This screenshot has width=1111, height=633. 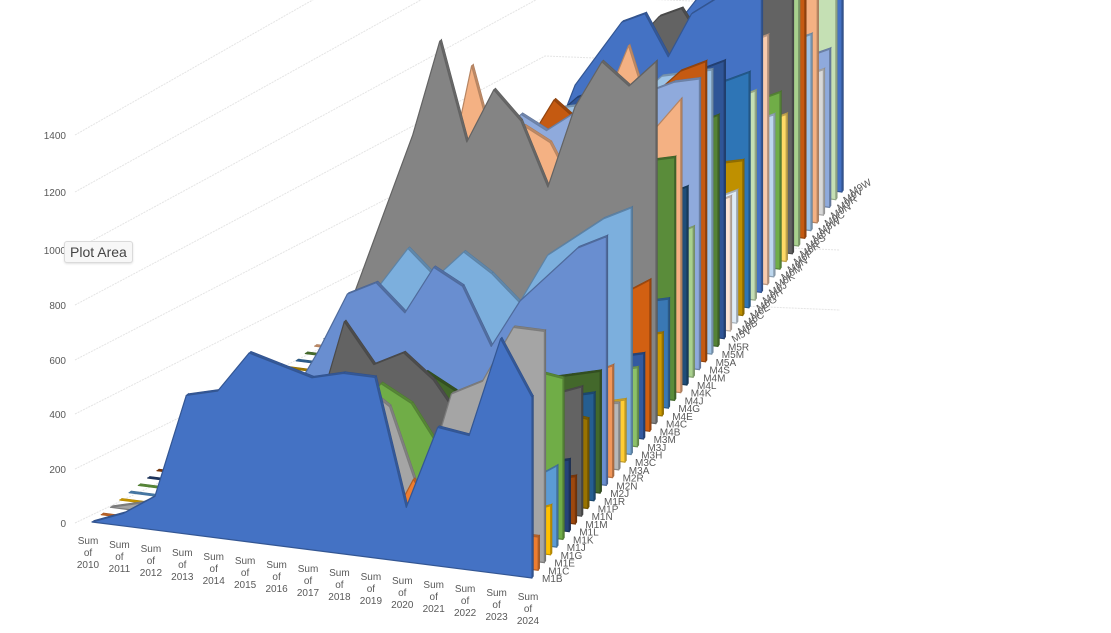 What do you see at coordinates (694, 401) in the screenshot?
I see `series-axis-label: M4J` at bounding box center [694, 401].